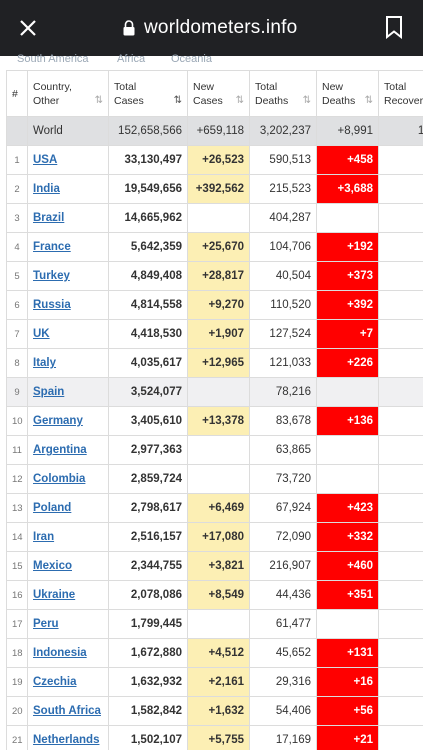 The width and height of the screenshot is (423, 750). What do you see at coordinates (148, 363) in the screenshot?
I see `total-cases: 4,035,617` at bounding box center [148, 363].